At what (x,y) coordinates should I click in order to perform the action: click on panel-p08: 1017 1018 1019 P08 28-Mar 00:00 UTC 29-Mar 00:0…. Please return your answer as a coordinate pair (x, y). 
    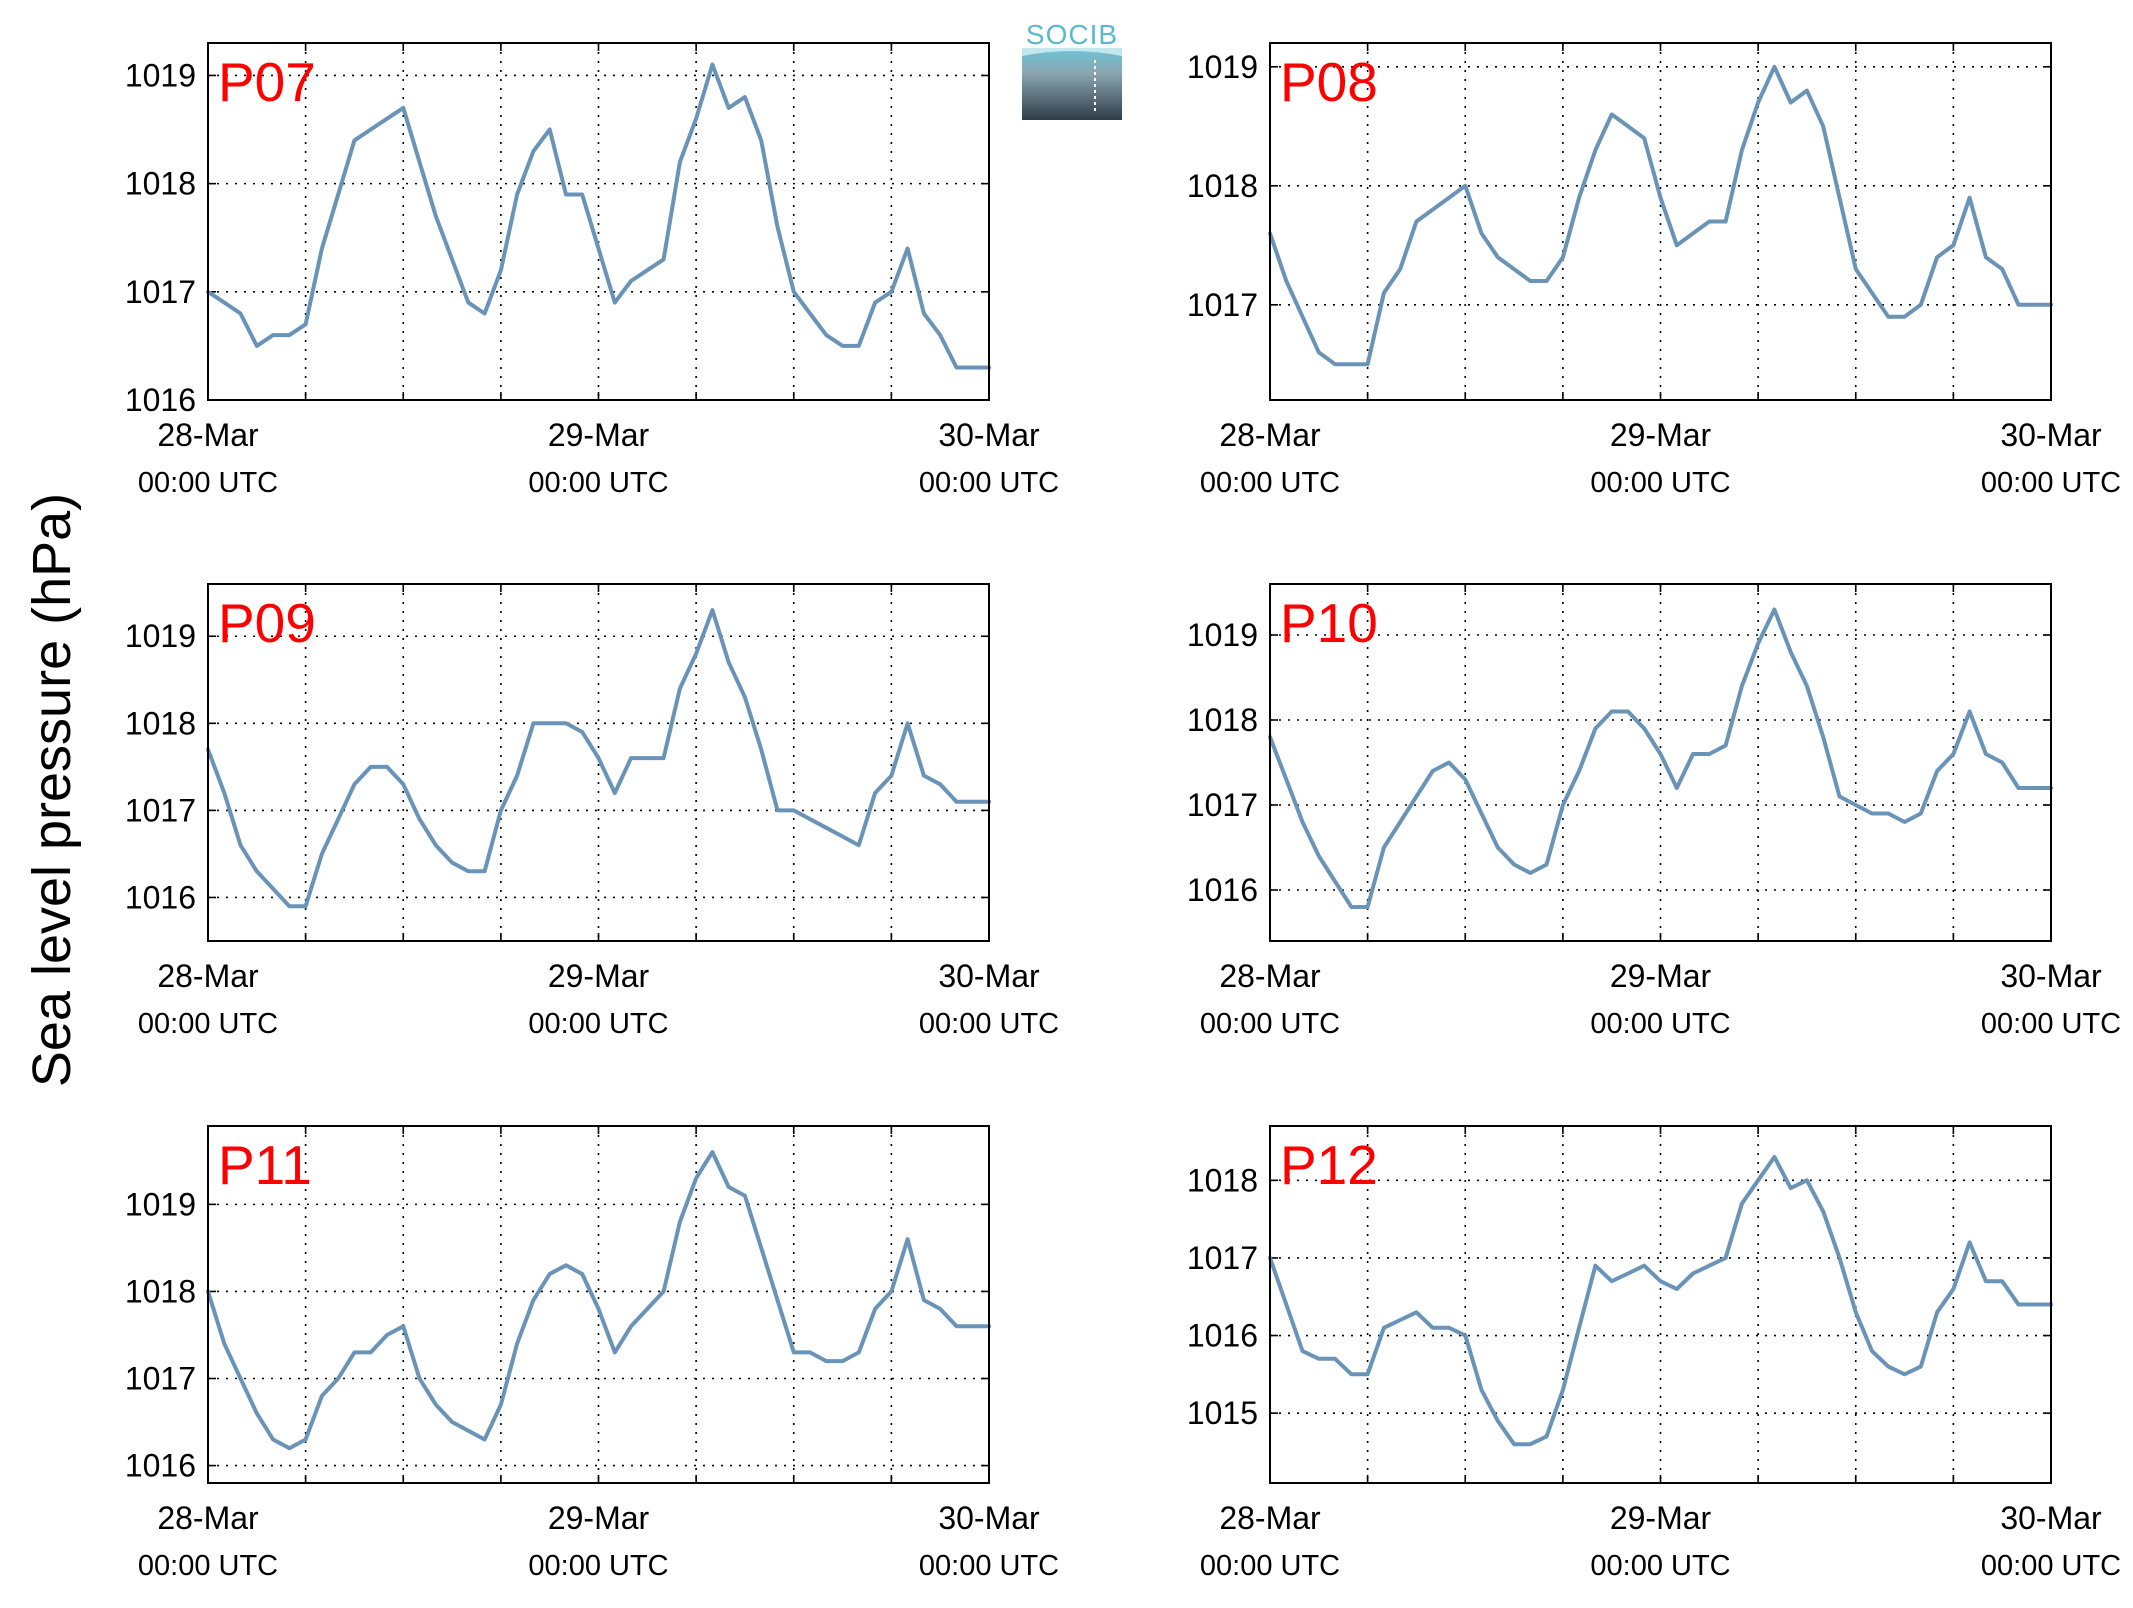
    Looking at the image, I should click on (1654, 270).